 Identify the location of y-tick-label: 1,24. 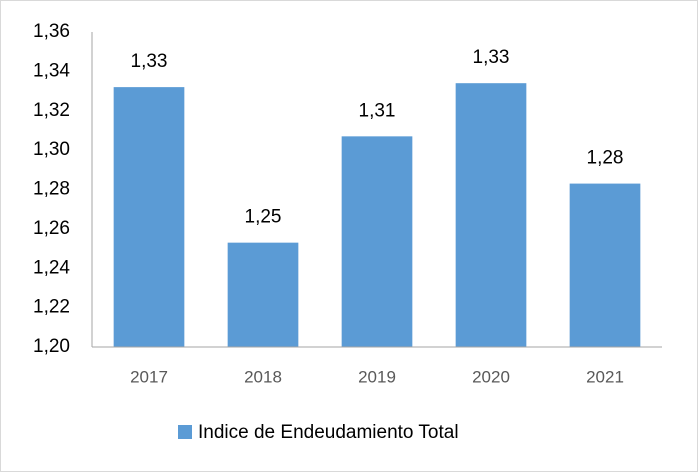
(51, 267).